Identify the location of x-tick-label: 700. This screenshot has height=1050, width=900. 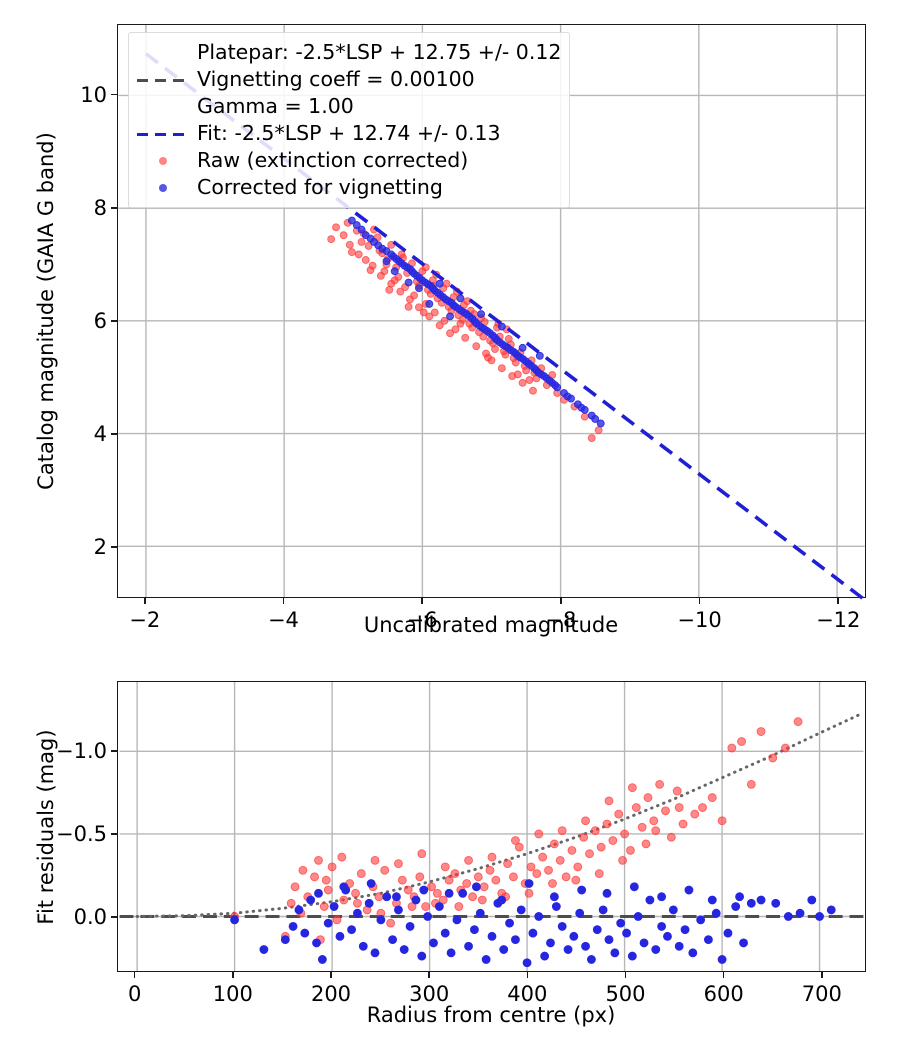
(821, 994).